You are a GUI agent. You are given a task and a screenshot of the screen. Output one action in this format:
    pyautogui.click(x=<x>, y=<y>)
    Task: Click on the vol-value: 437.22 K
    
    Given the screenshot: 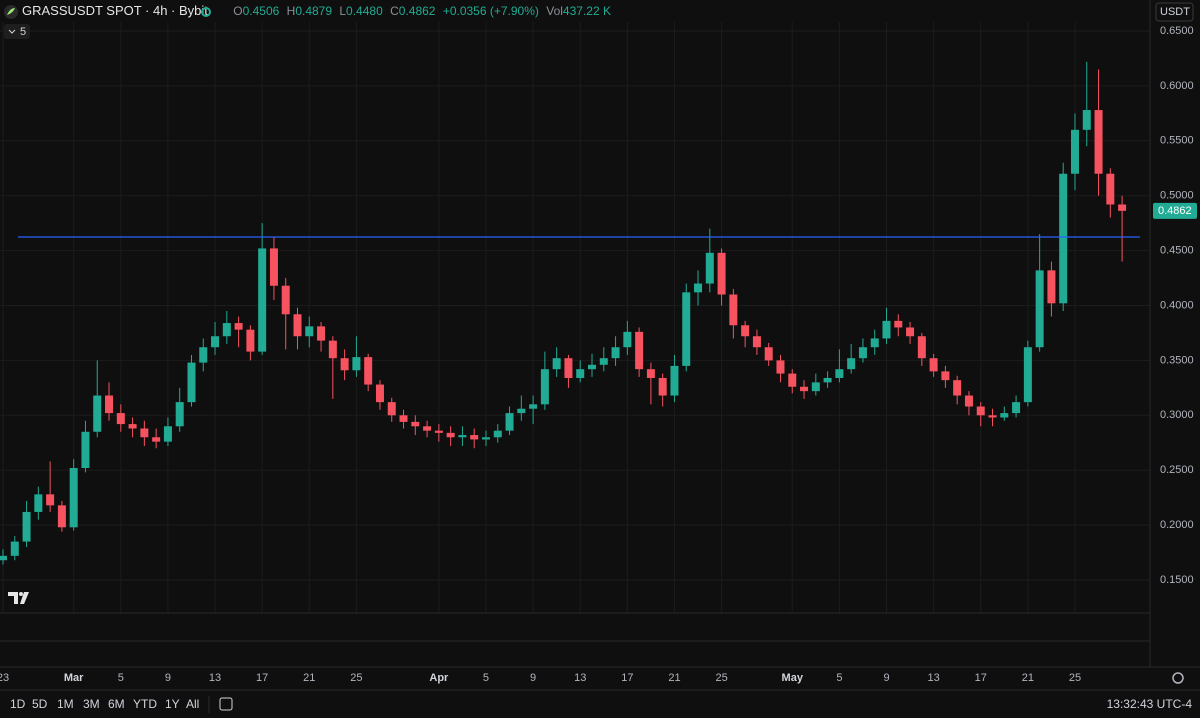 What is the action you would take?
    pyautogui.click(x=587, y=11)
    